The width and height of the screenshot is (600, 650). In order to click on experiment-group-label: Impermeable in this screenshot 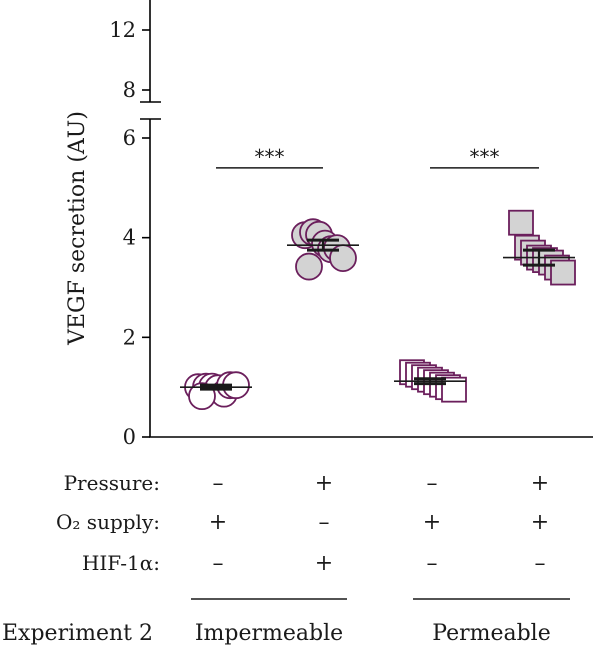, I will do `click(269, 633)`.